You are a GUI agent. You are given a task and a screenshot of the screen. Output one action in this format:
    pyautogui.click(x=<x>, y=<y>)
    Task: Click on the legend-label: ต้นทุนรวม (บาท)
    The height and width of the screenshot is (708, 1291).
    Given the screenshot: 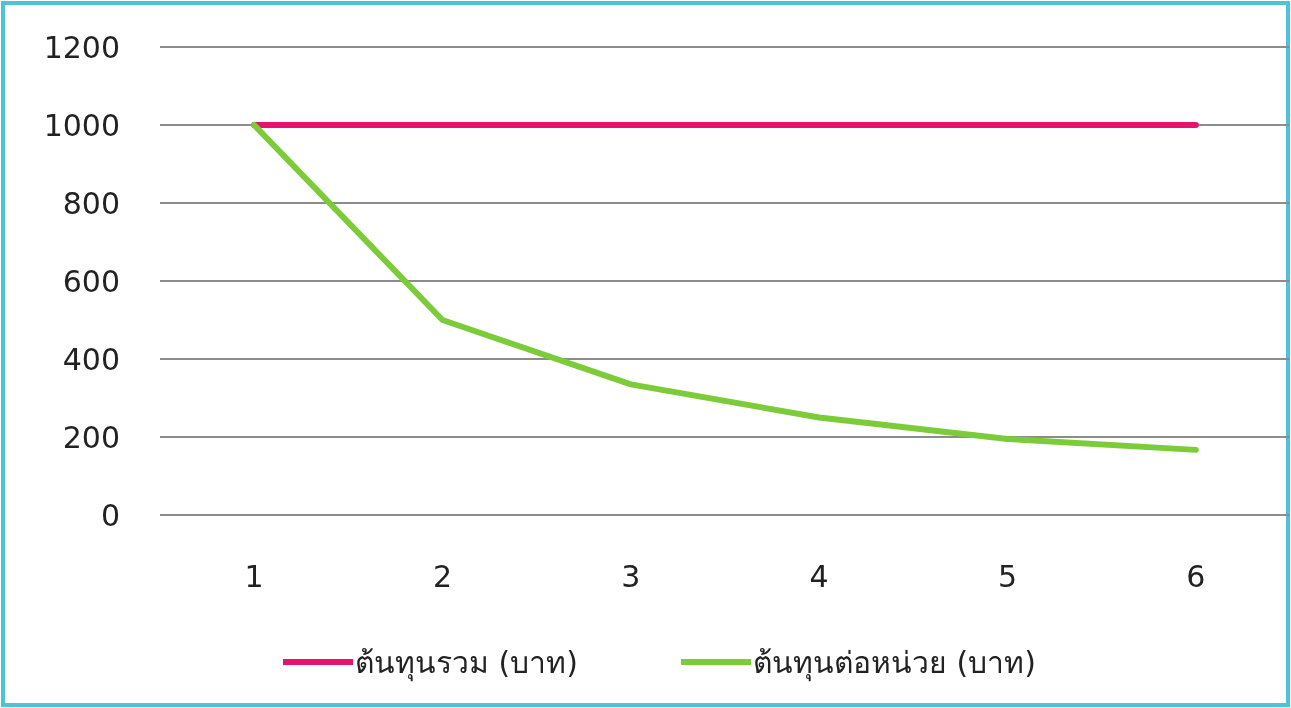 What is the action you would take?
    pyautogui.click(x=466, y=663)
    